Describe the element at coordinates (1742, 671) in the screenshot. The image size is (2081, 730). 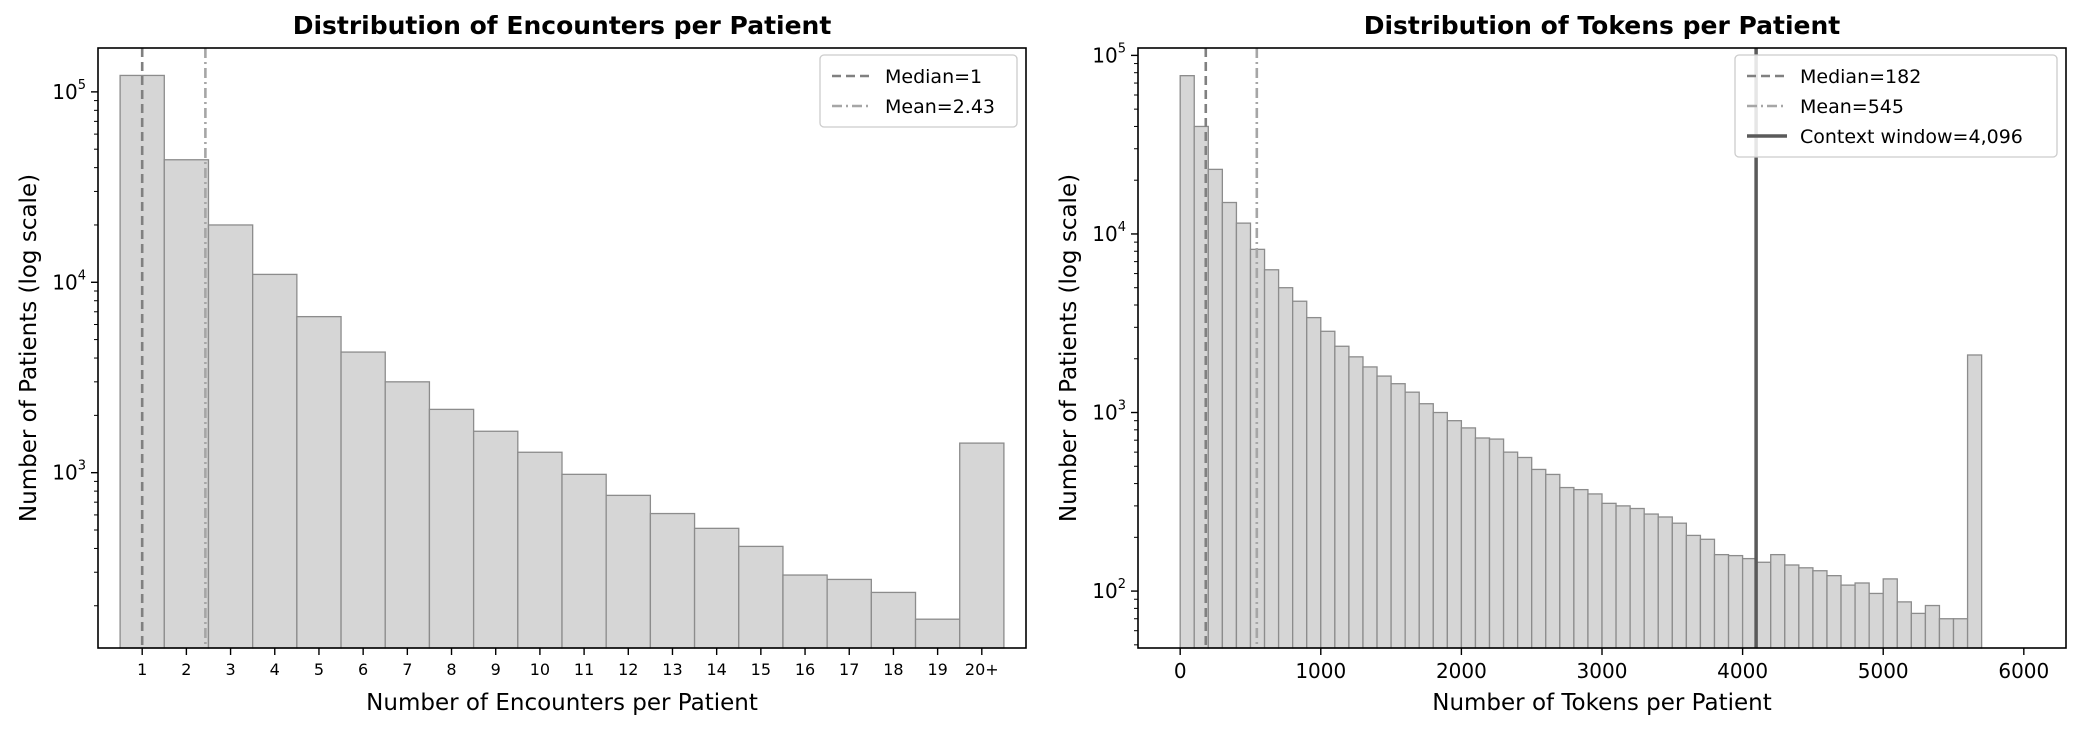
I see `x-tick-label: 4000` at that location.